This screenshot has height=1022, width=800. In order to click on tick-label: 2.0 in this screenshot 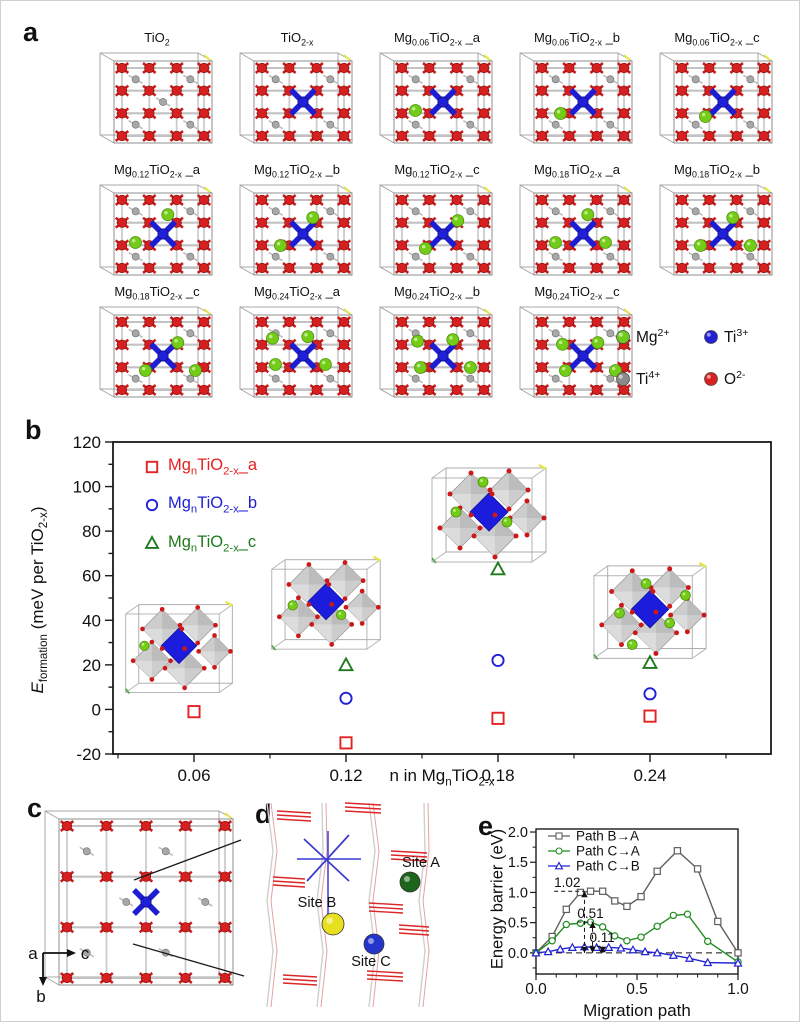, I will do `click(518, 833)`.